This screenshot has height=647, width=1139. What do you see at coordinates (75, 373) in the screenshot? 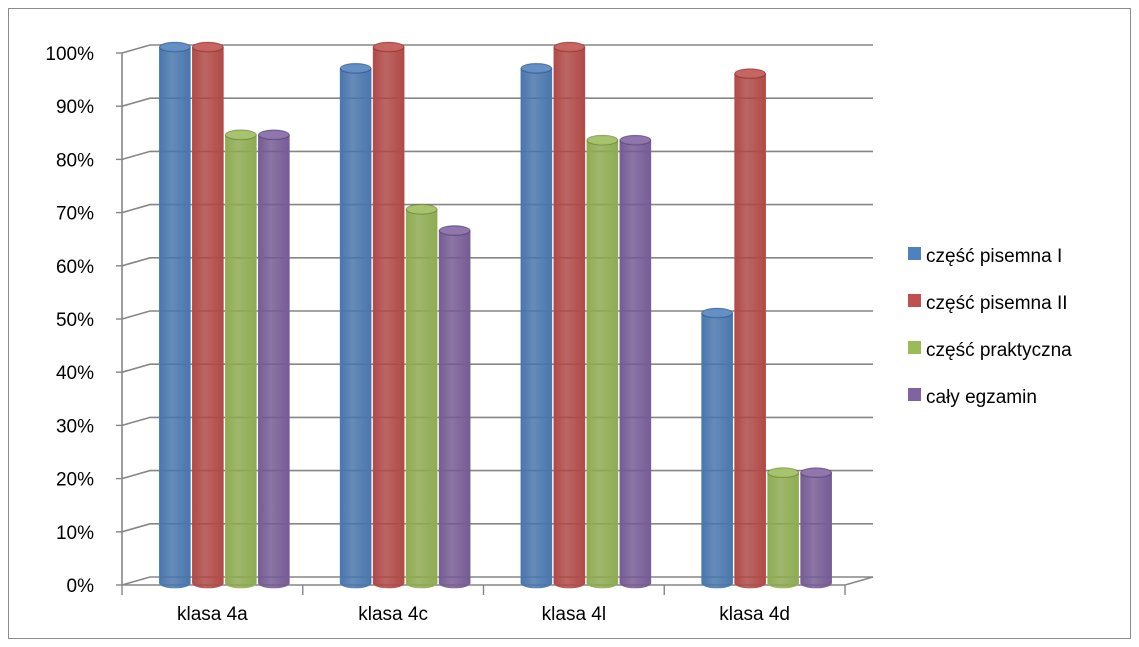
I see `y-tick-label: 40%` at bounding box center [75, 373].